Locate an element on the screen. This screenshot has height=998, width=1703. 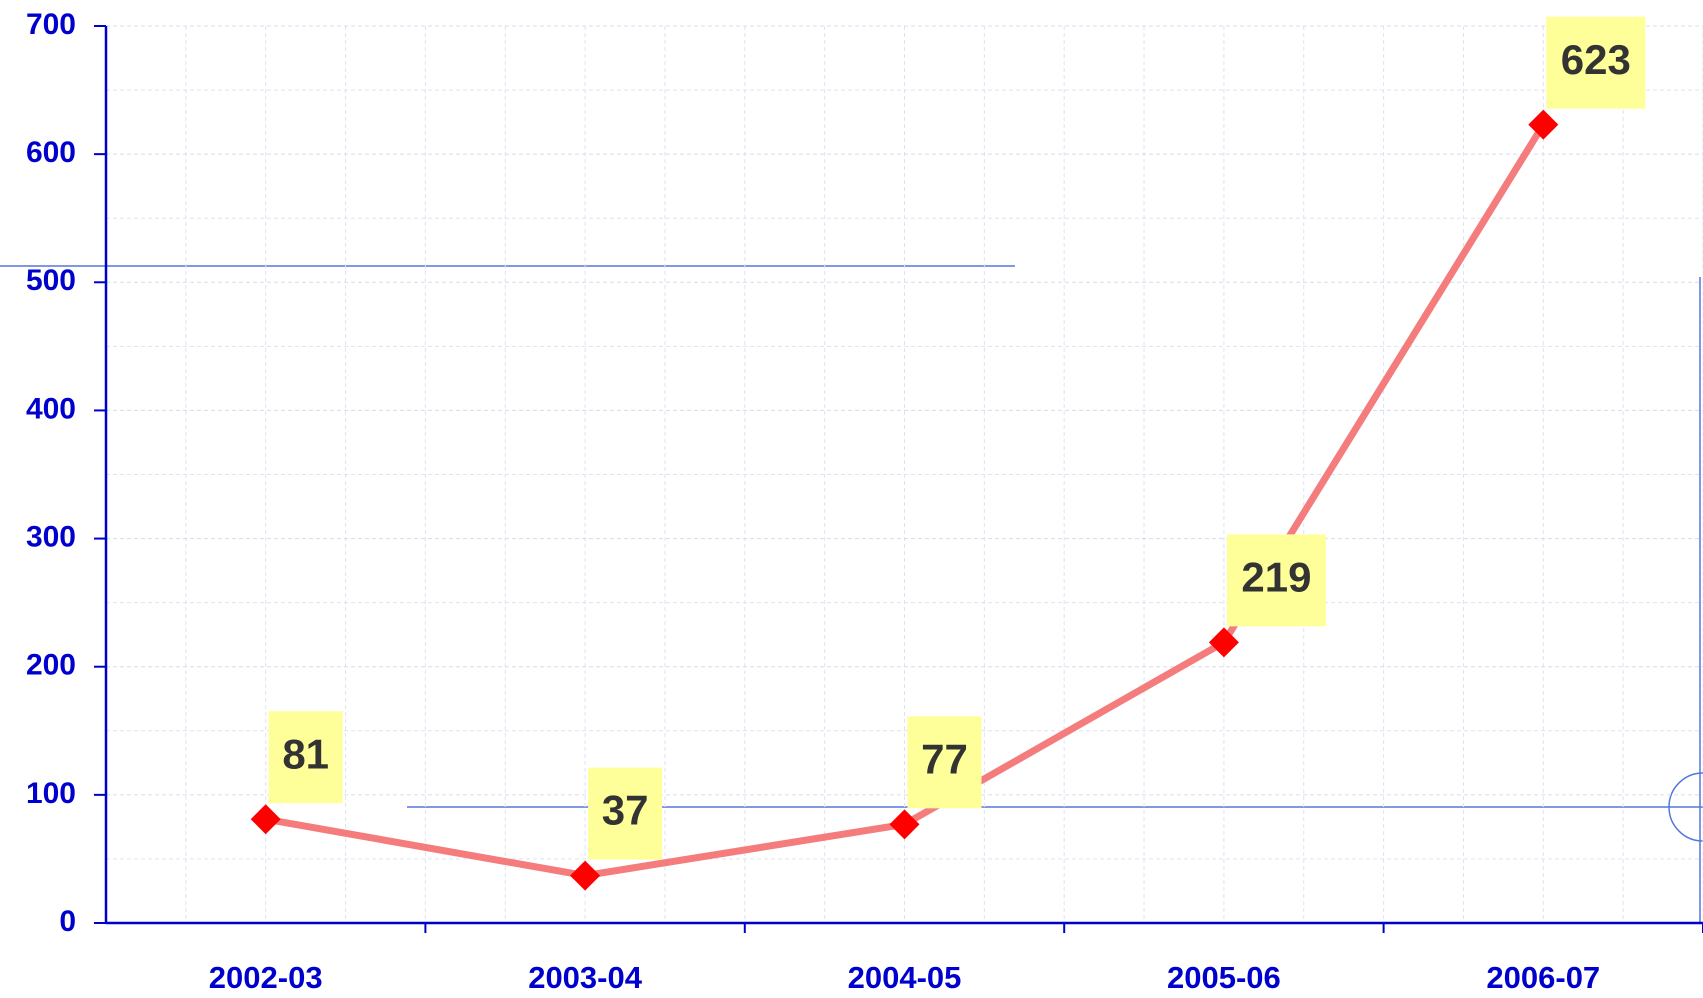
data-label: 77 is located at coordinates (944, 762).